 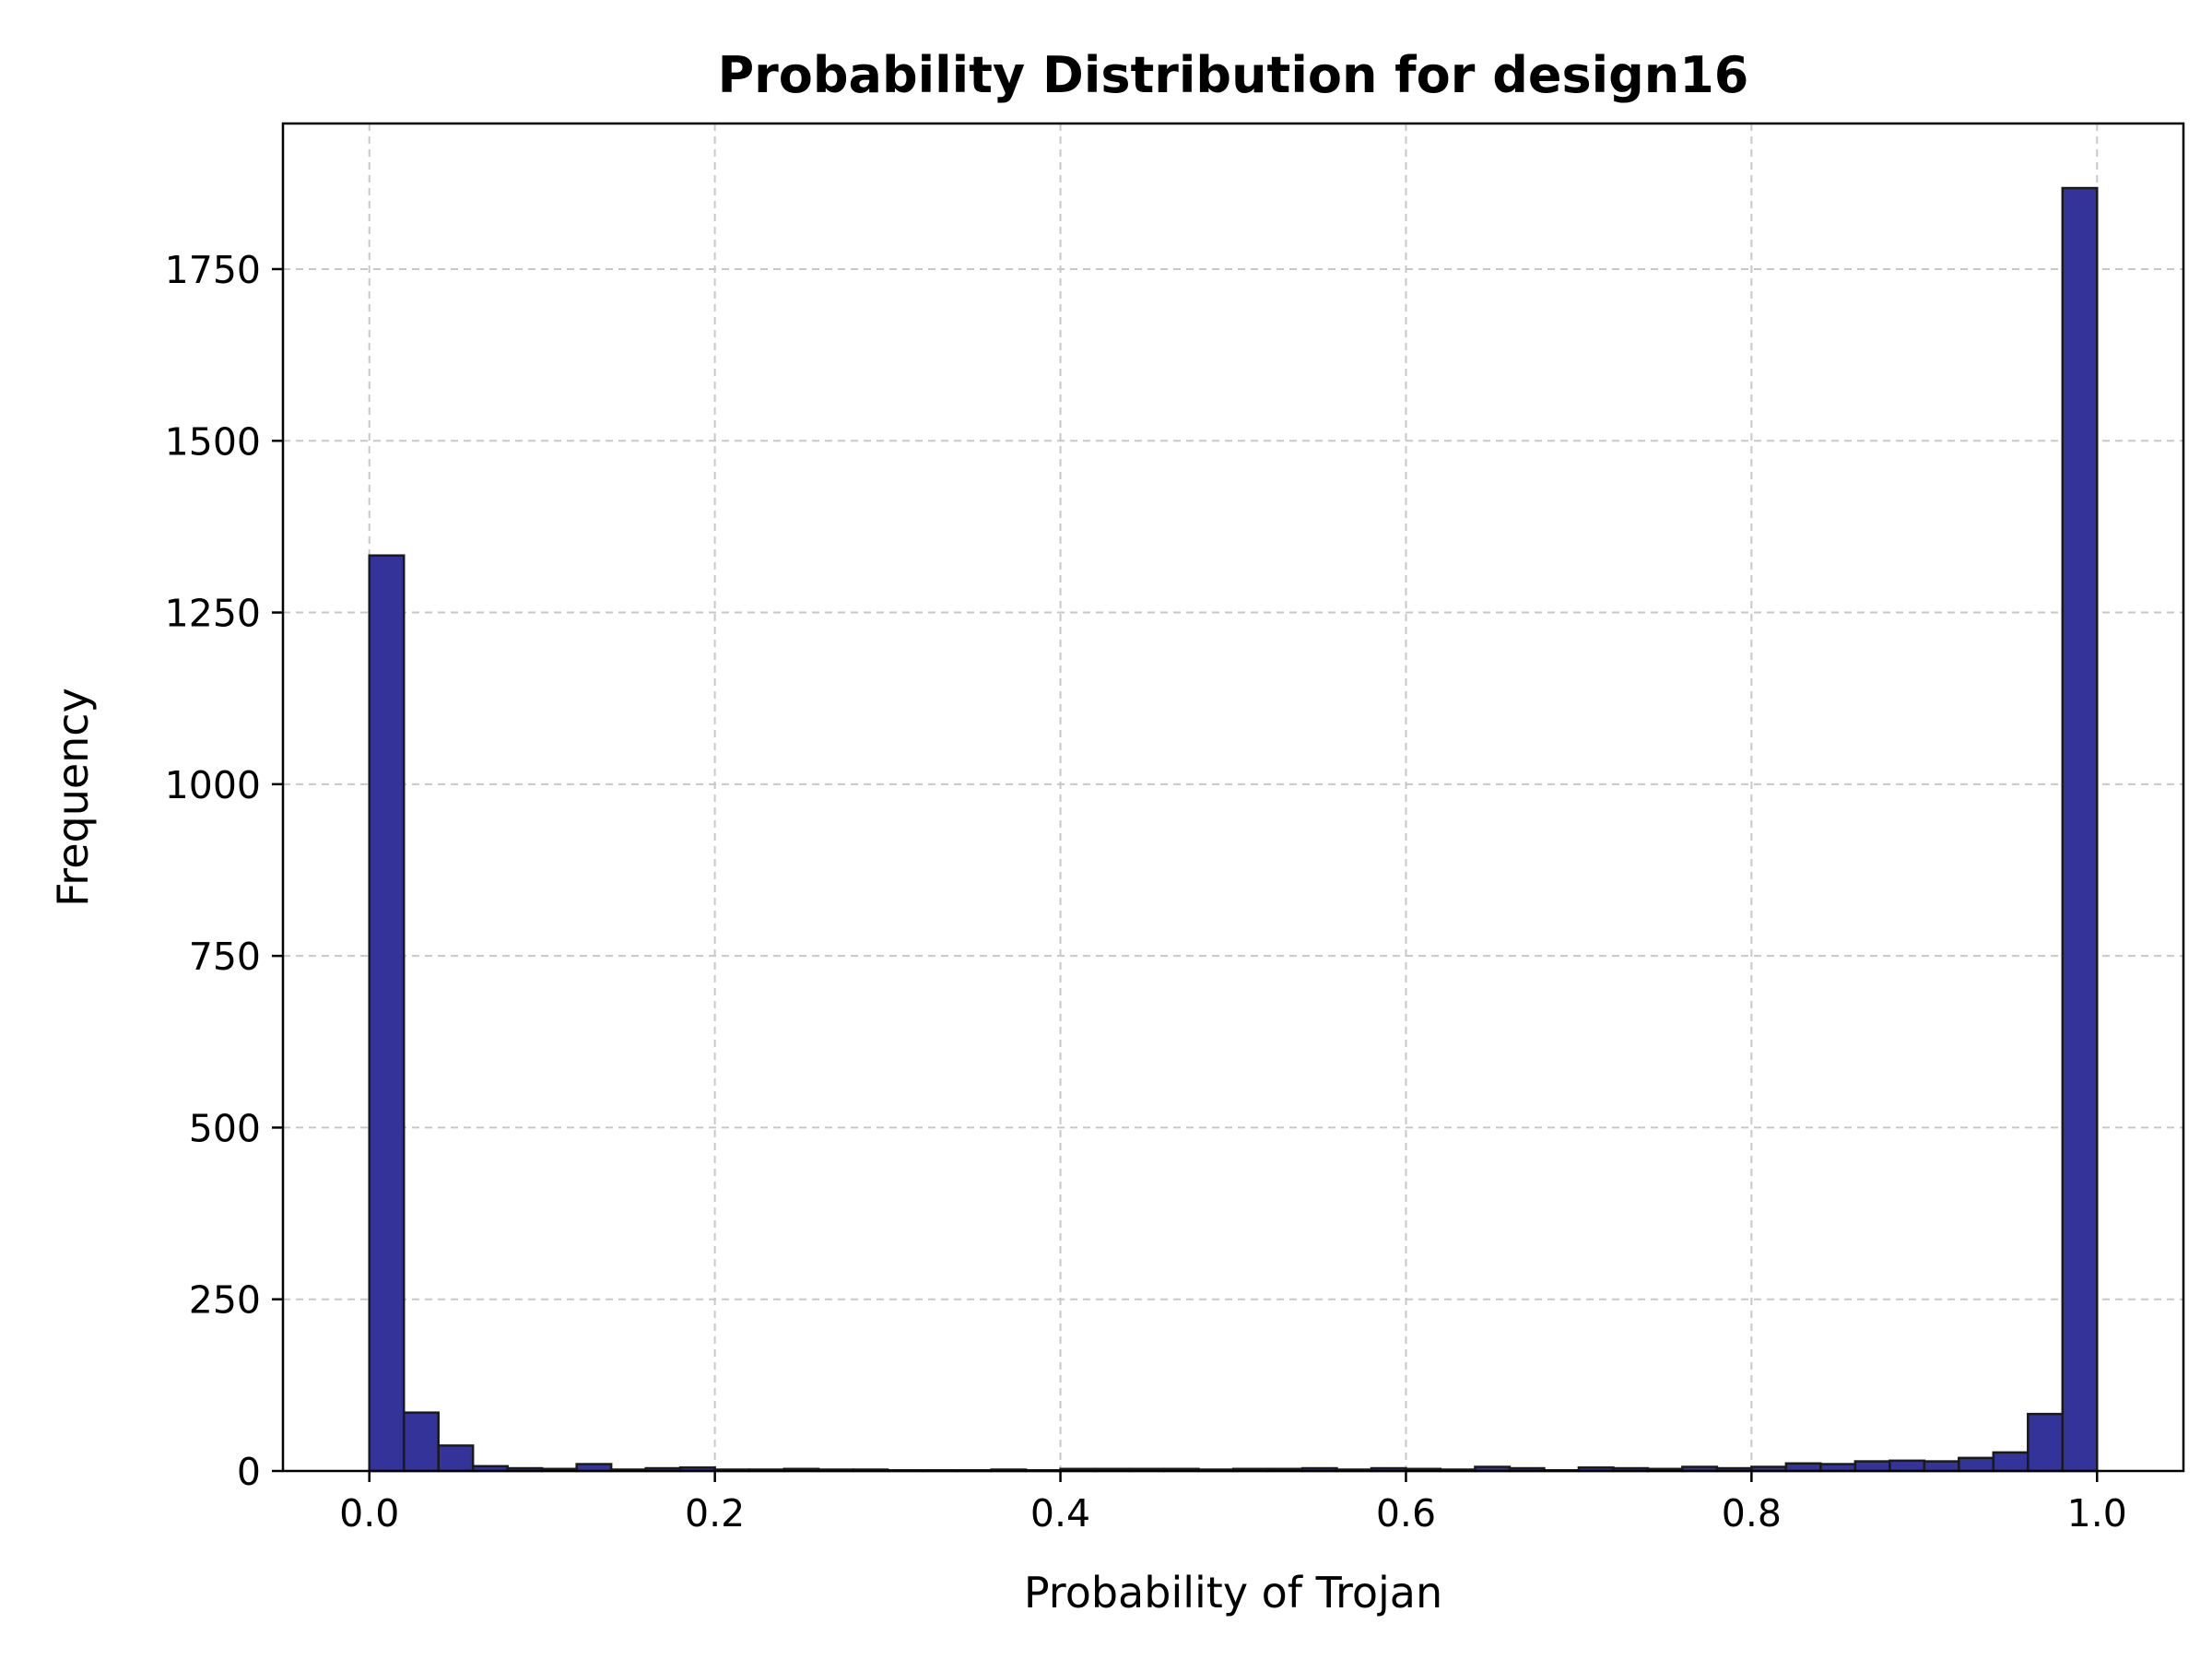 What do you see at coordinates (213, 785) in the screenshot?
I see `y-tick-label: 1000` at bounding box center [213, 785].